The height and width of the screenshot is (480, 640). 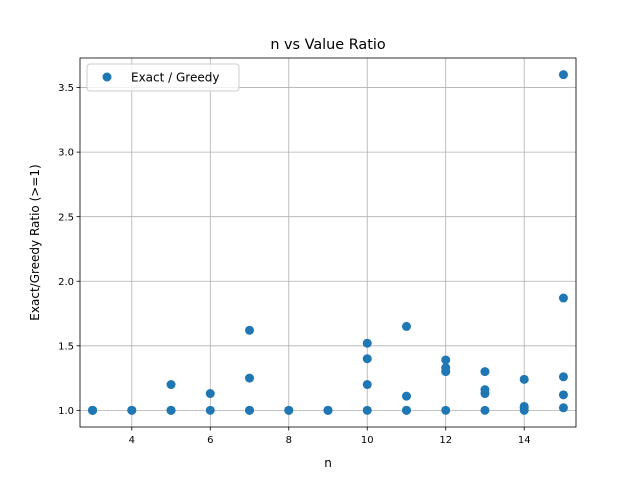 What do you see at coordinates (66, 411) in the screenshot?
I see `y-tick-label: 1.0` at bounding box center [66, 411].